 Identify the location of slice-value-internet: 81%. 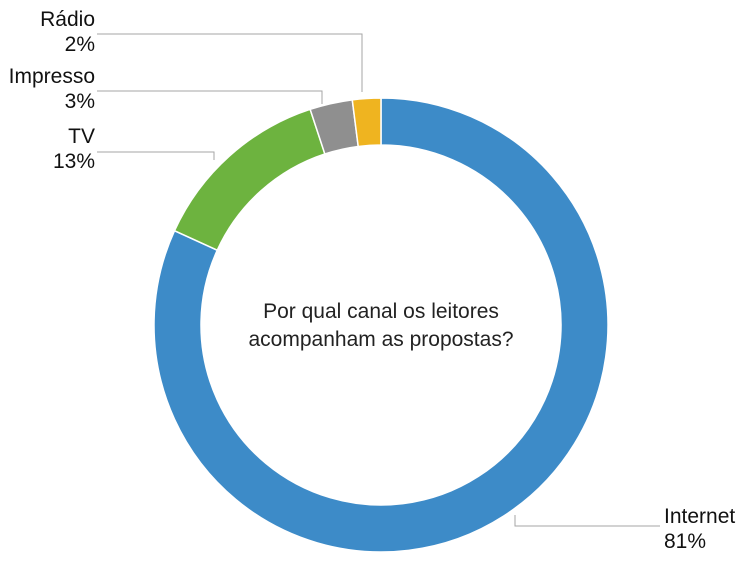
(685, 541).